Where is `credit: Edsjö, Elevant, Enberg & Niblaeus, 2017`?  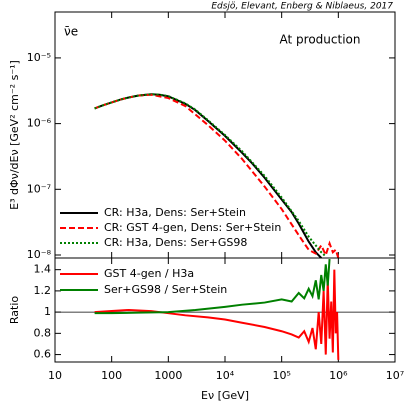 credit: Edsjö, Elevant, Enberg & Niblaeus, 2017 is located at coordinates (302, 7).